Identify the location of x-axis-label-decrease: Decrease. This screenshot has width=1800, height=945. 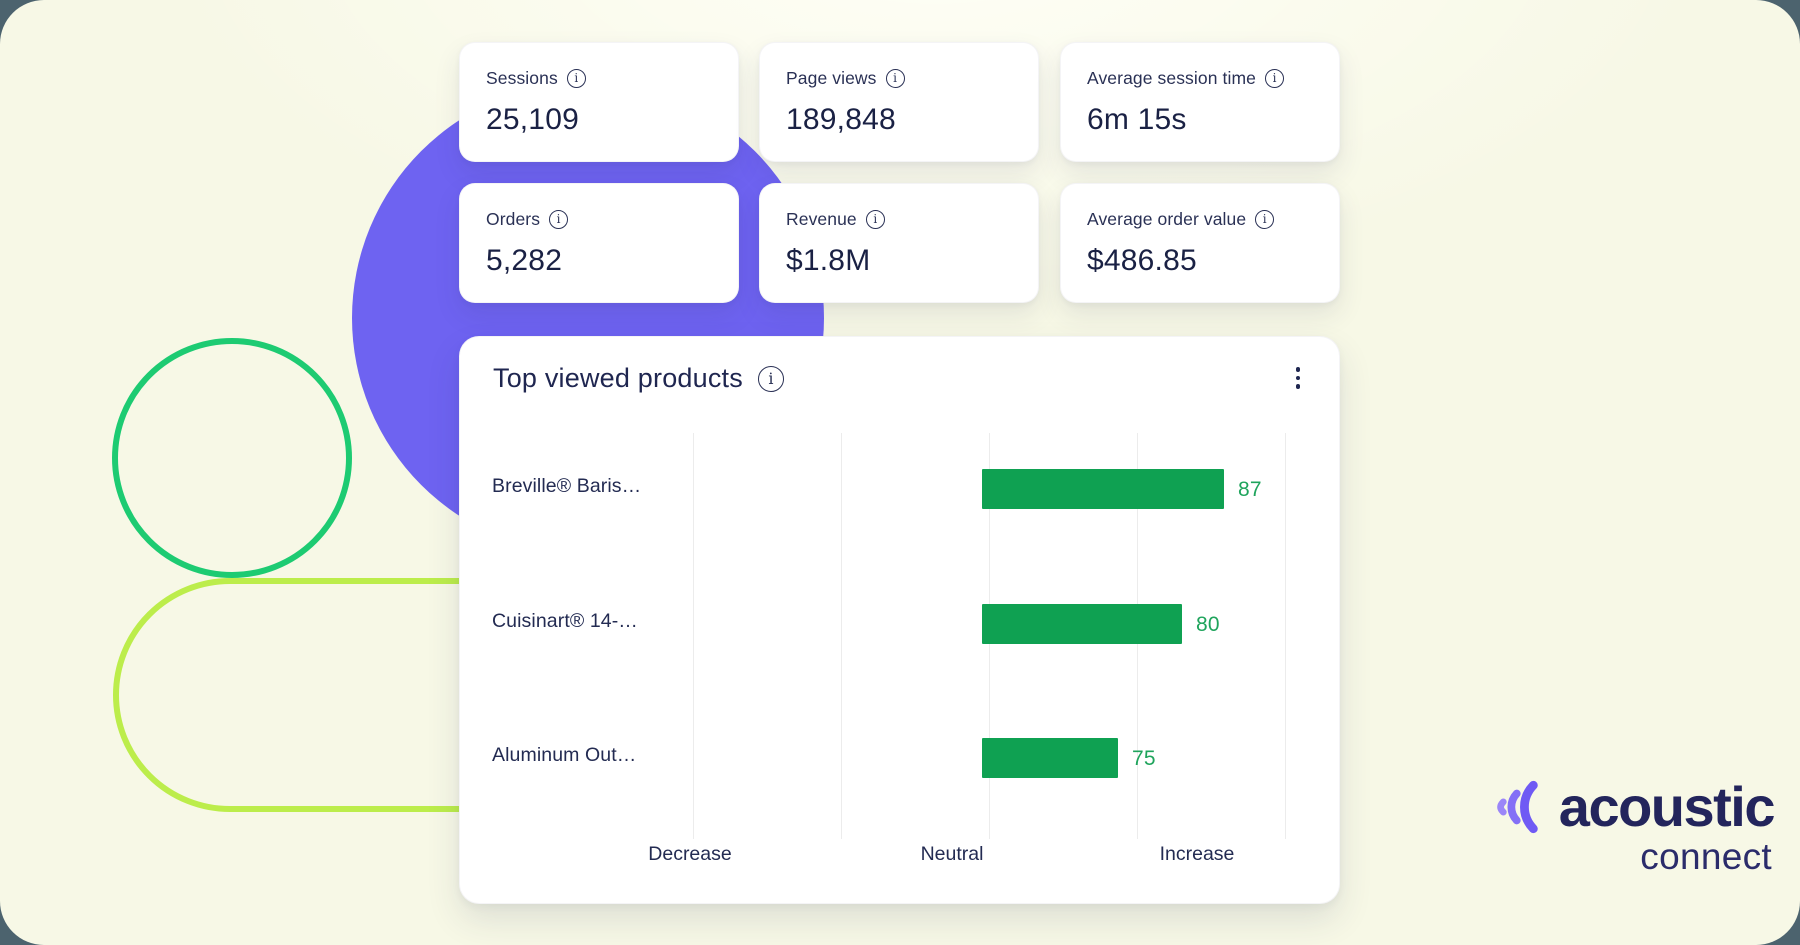
(690, 854).